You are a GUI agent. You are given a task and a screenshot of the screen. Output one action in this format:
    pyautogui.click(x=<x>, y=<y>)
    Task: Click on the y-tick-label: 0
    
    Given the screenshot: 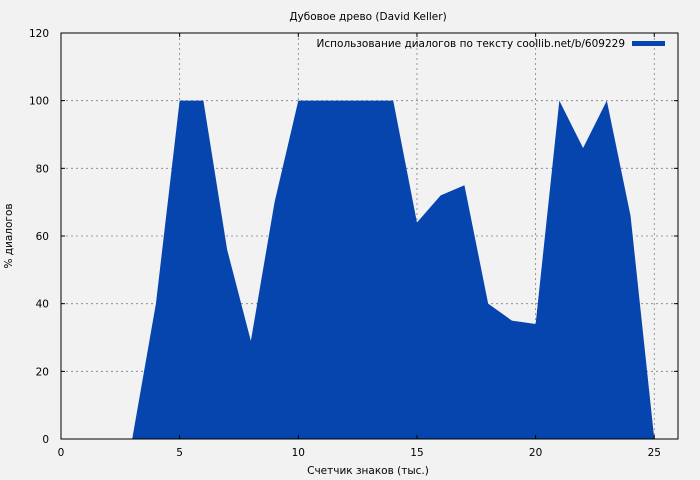 What is the action you would take?
    pyautogui.click(x=45, y=440)
    